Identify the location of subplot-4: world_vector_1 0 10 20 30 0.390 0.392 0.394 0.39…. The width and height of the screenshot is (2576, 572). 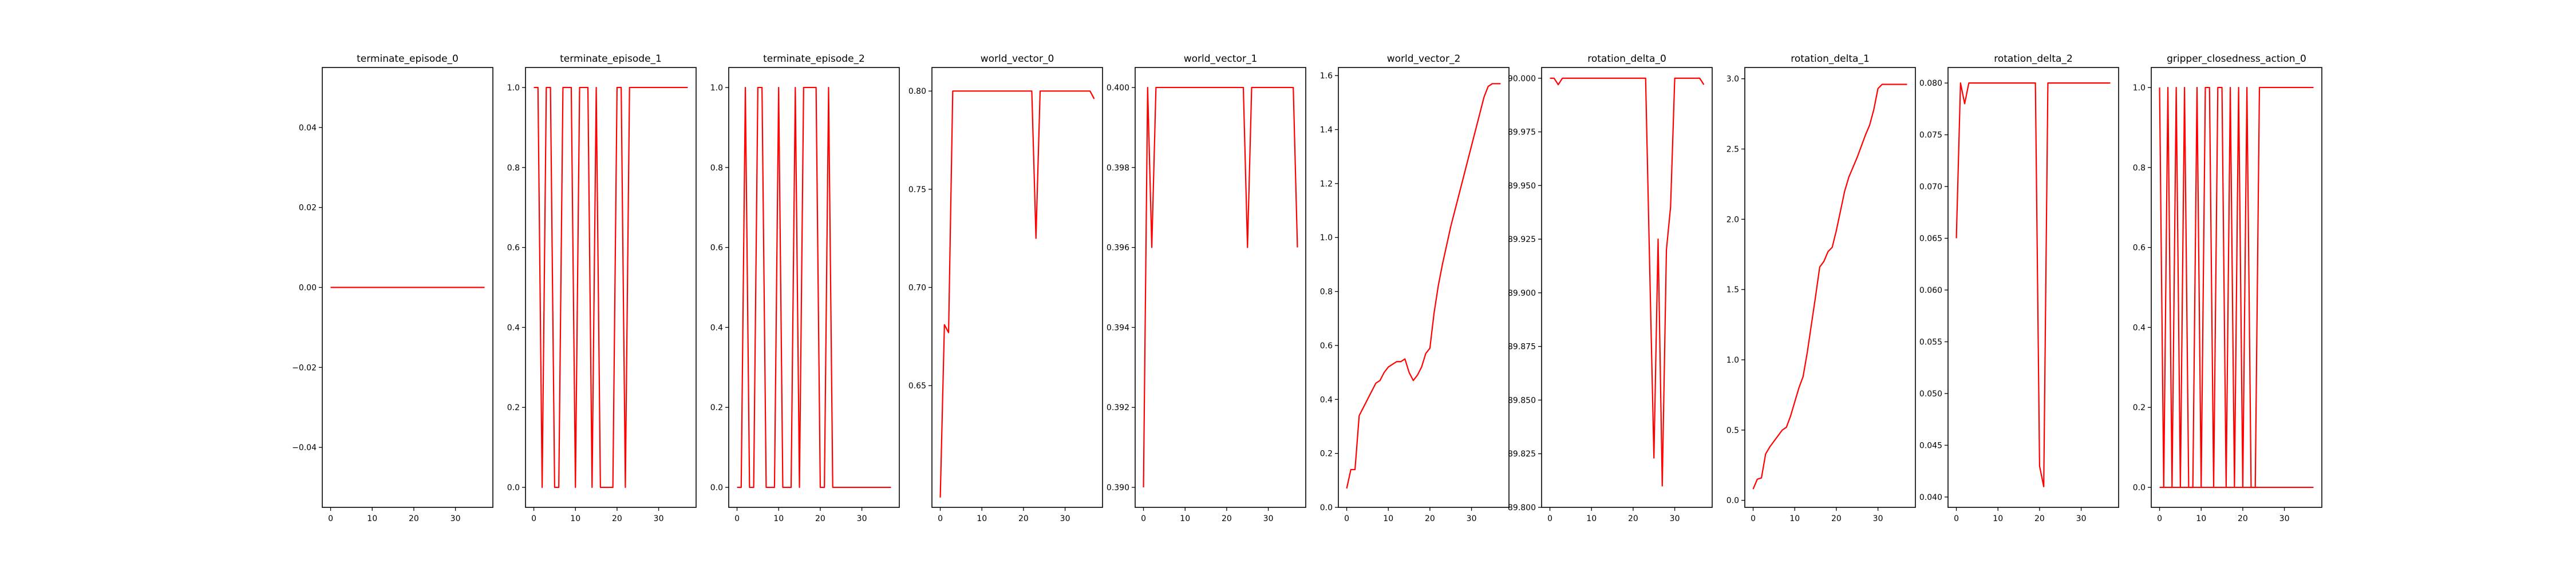
(1206, 288).